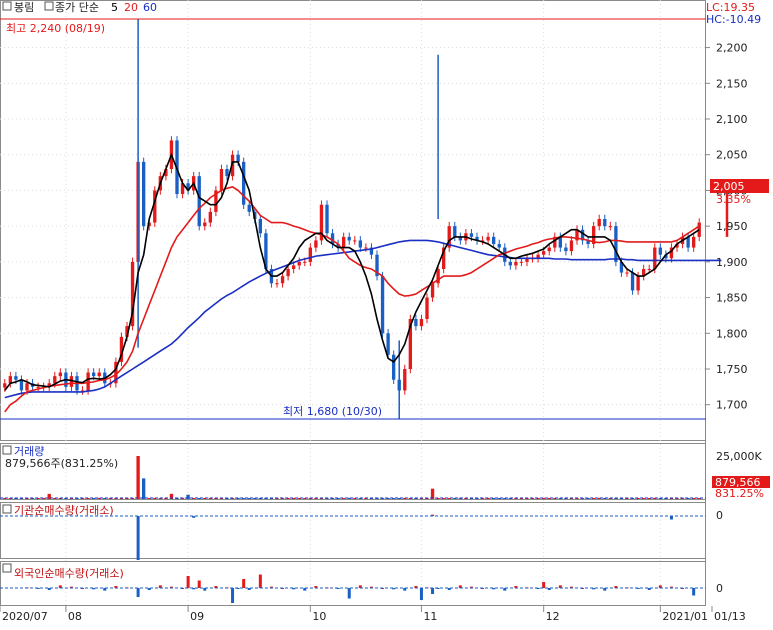  I want to click on ma-toggle-icon, so click(49, 6).